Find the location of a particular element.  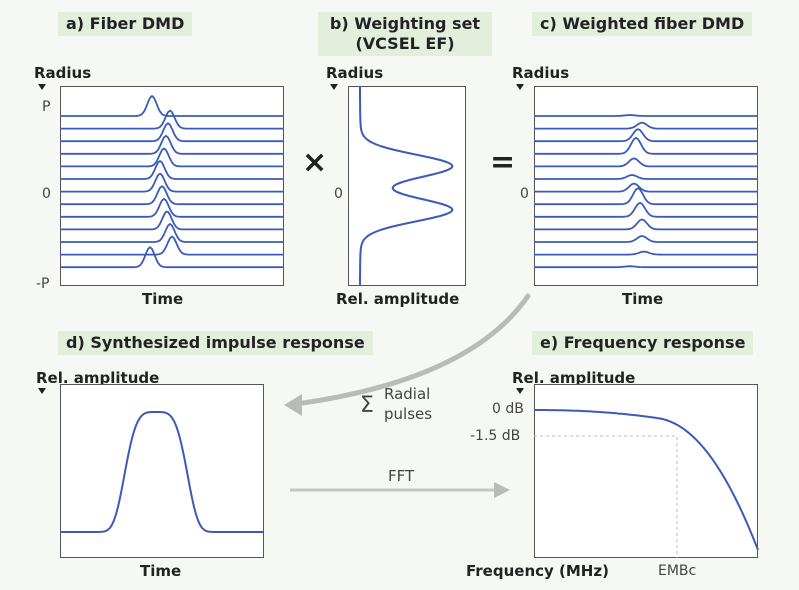

panel-d-axis-marker is located at coordinates (42, 391).